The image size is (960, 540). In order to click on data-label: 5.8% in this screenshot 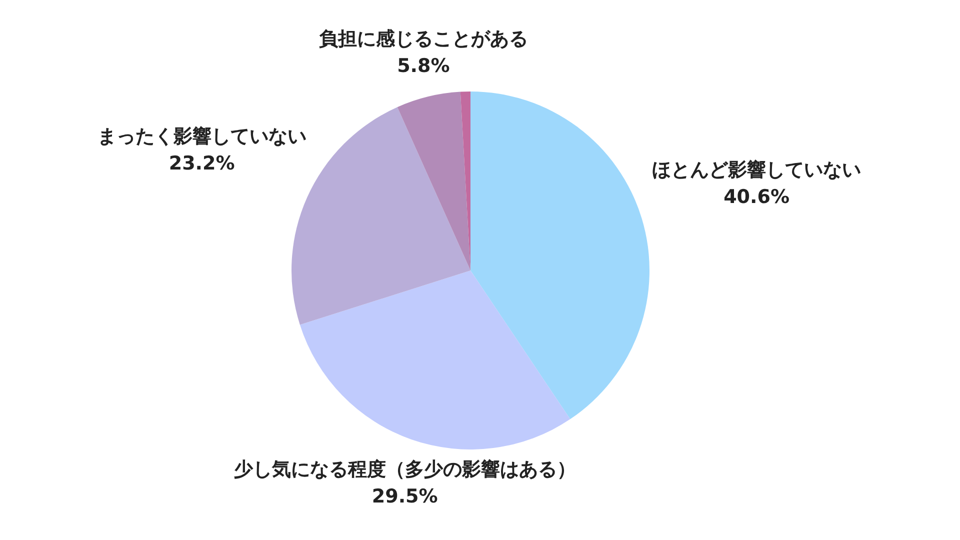, I will do `click(423, 66)`.